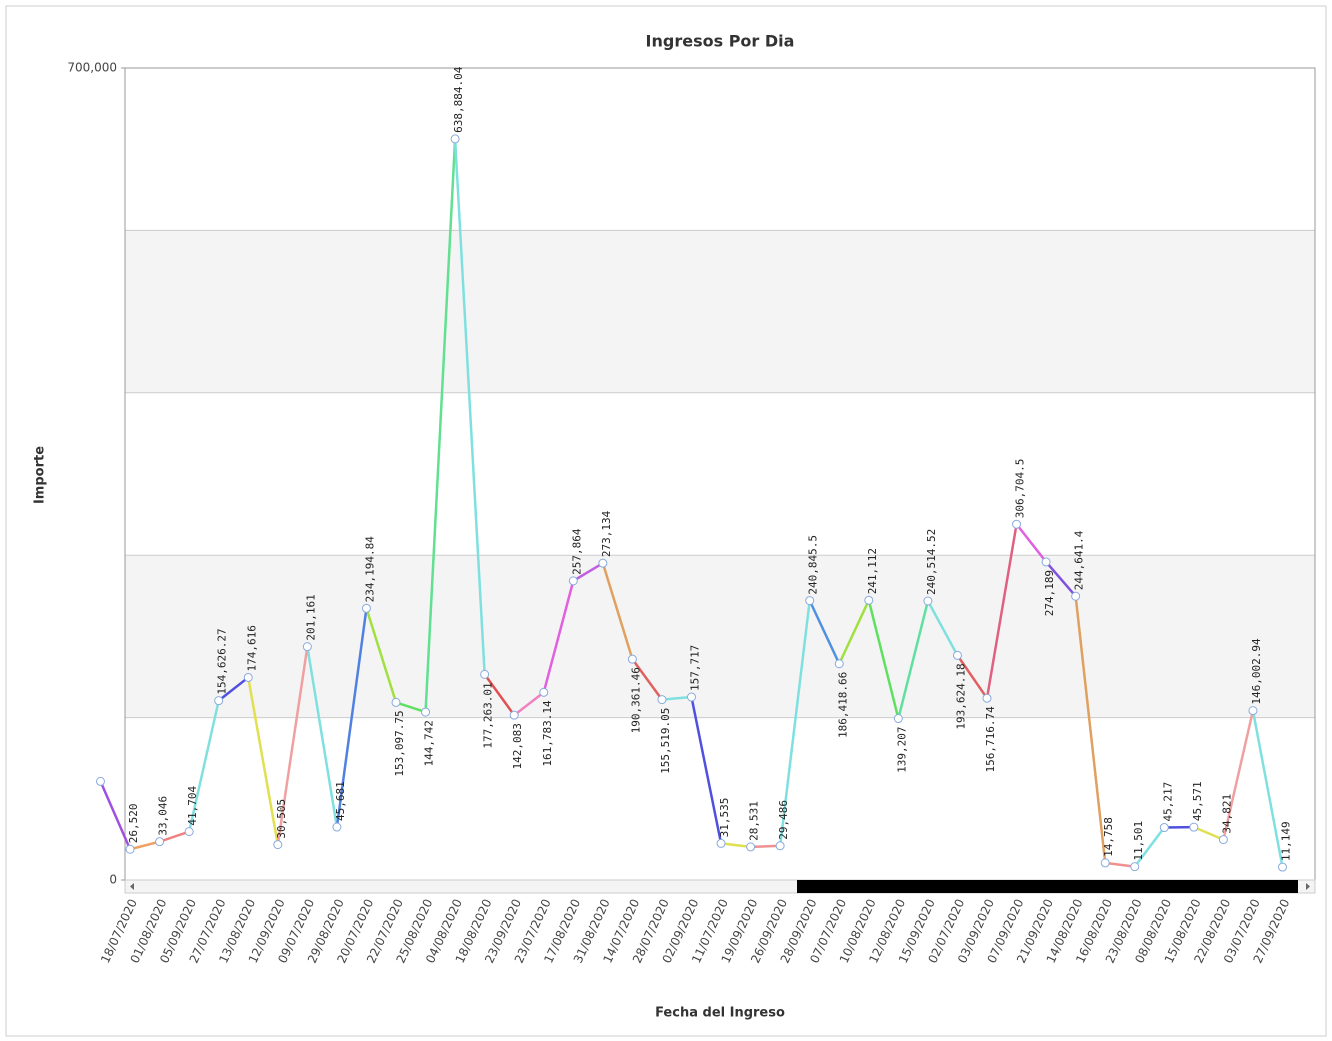 The image size is (1332, 1041). Describe the element at coordinates (113, 880) in the screenshot. I see `y-tick-label: 0` at that location.